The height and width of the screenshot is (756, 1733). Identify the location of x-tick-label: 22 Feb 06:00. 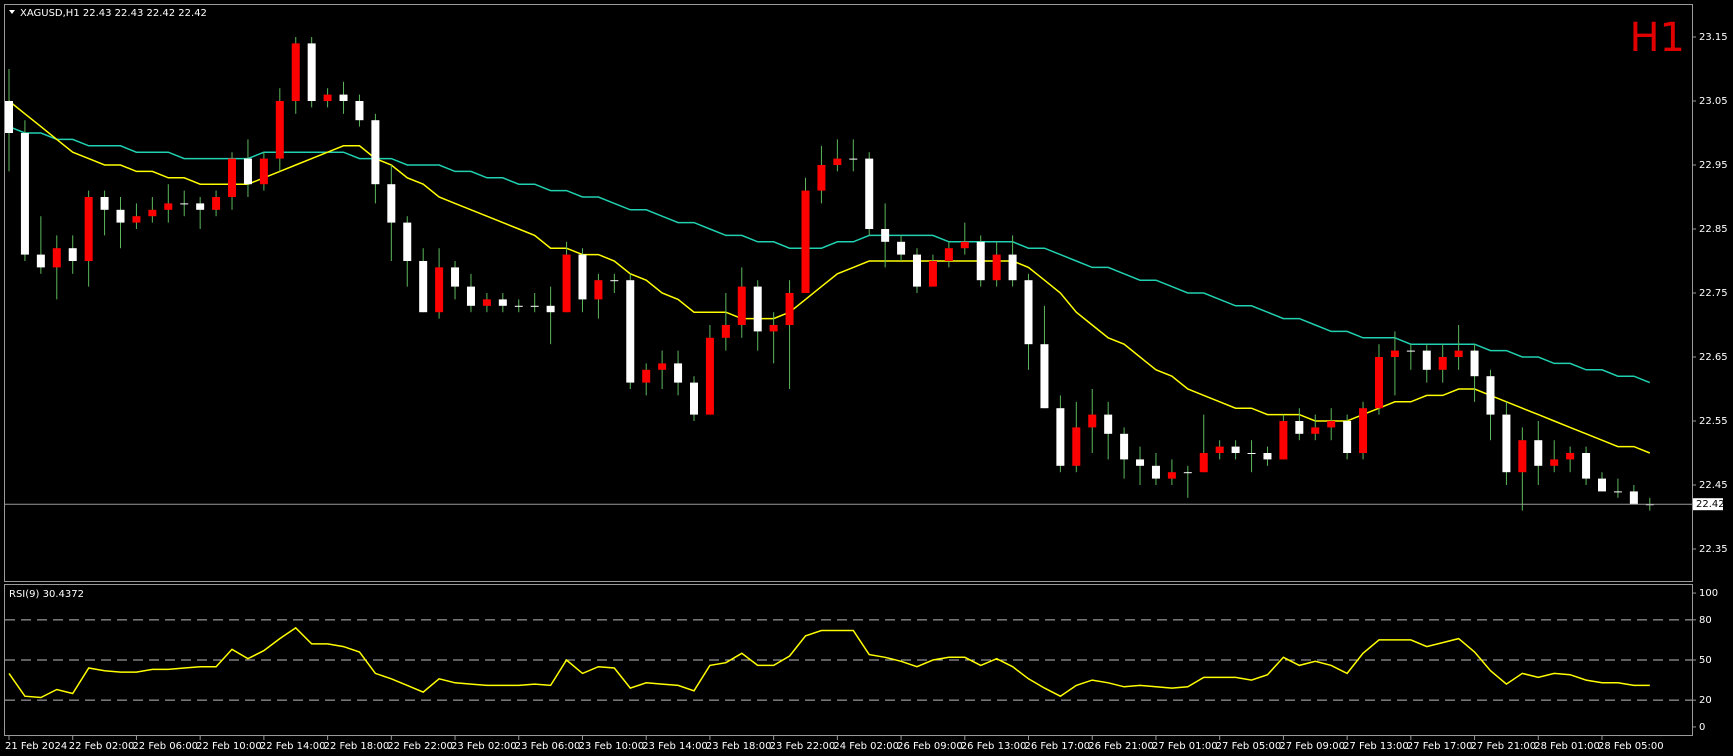
(165, 746).